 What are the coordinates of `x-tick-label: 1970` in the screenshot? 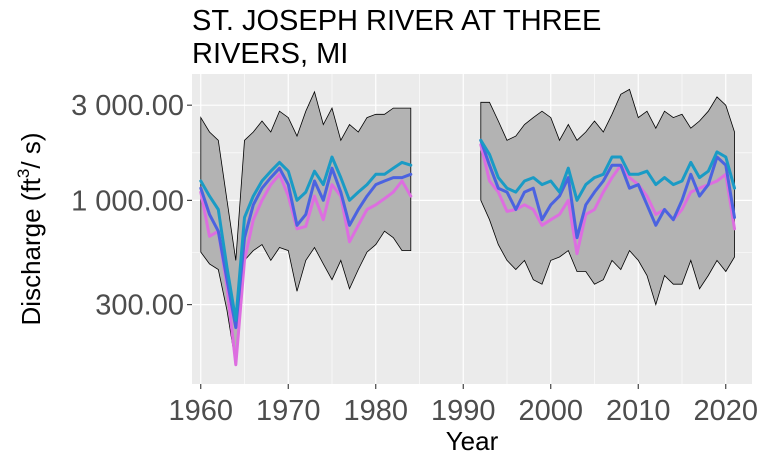 It's located at (288, 411).